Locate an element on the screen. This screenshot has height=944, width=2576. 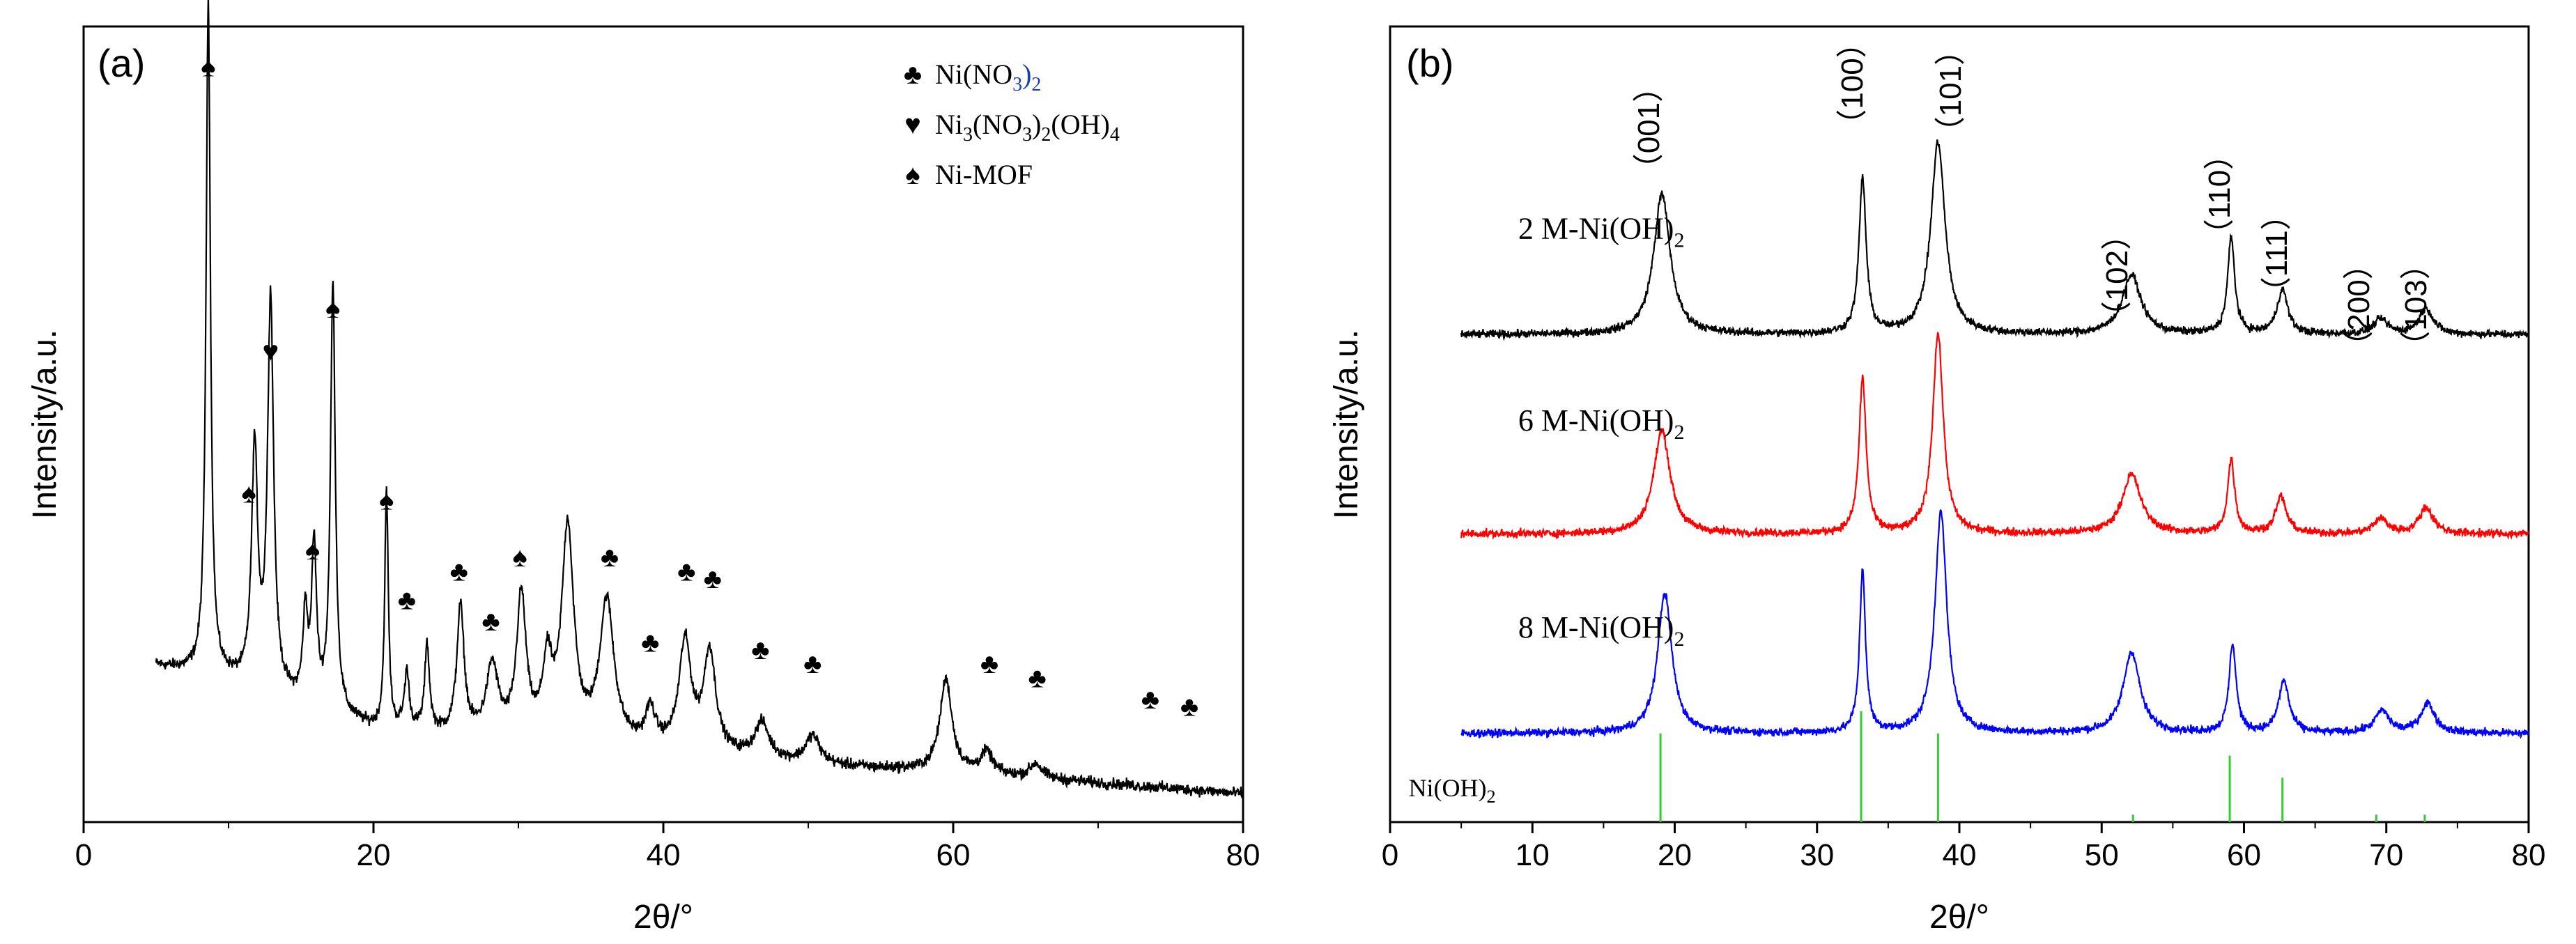
panel-b-miller-index: （103） is located at coordinates (2416, 305).